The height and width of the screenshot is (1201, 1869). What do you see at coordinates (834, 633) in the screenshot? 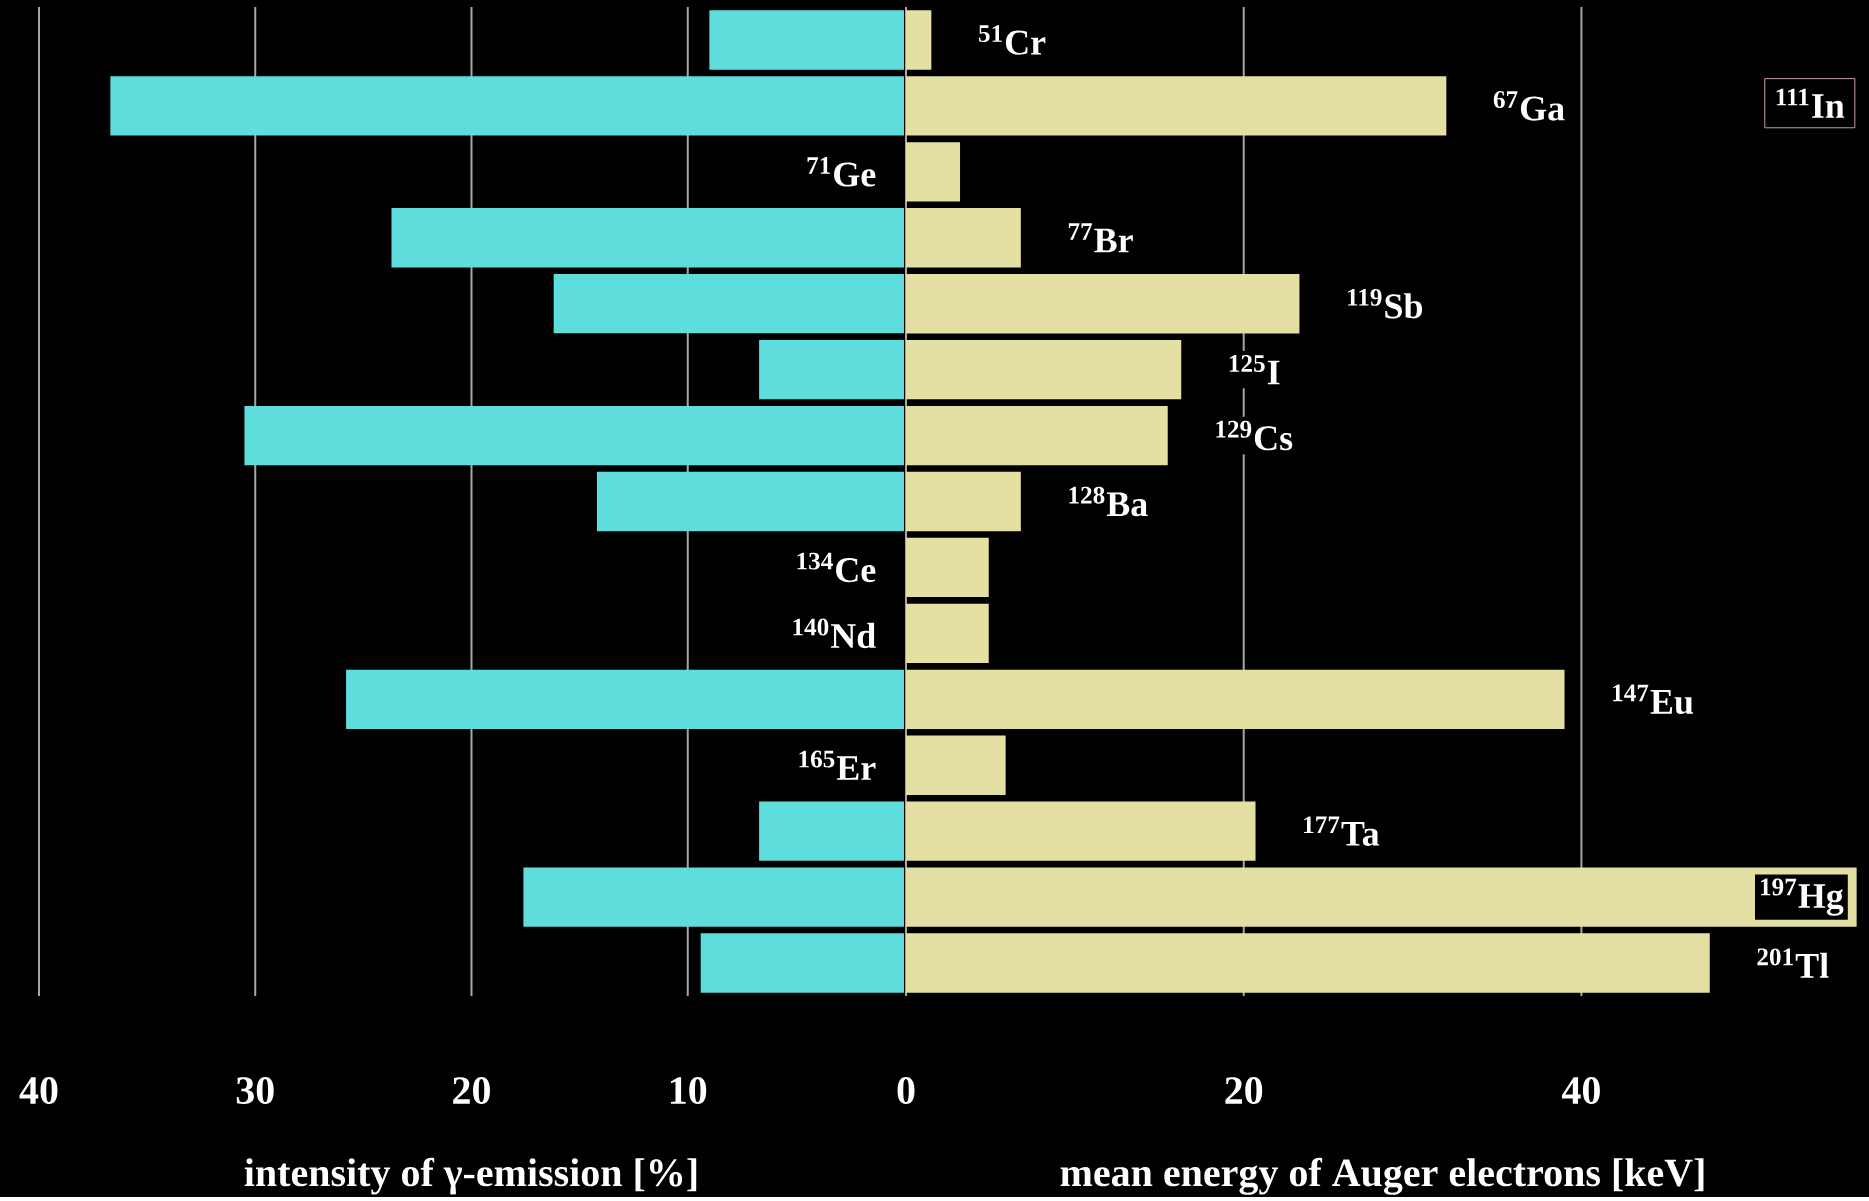
I see `y-tick-label: $^{140}$Nd` at bounding box center [834, 633].